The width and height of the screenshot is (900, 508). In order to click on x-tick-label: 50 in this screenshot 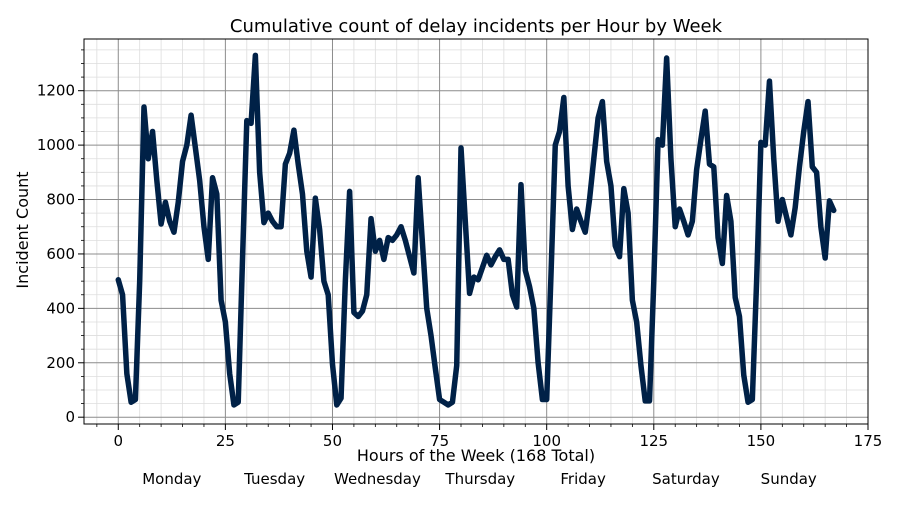, I will do `click(332, 441)`.